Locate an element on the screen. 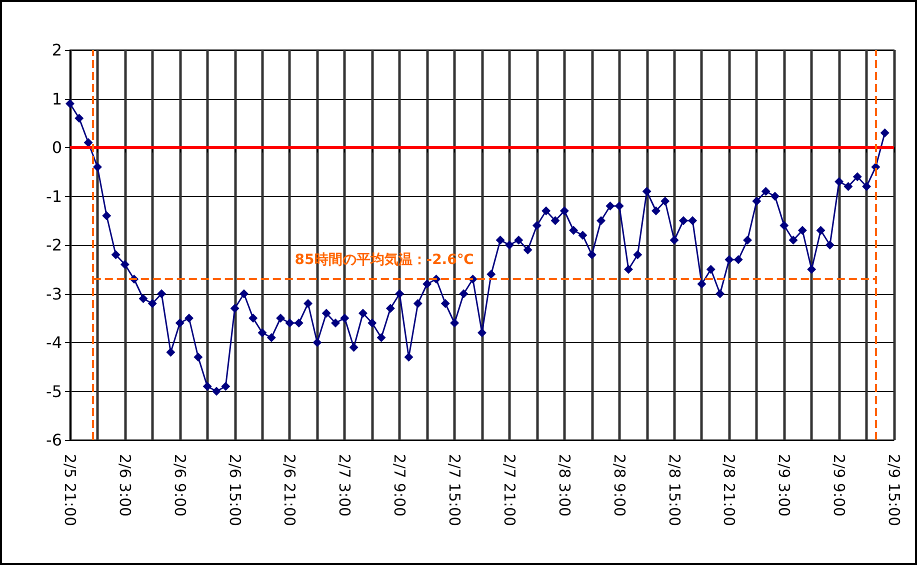  y-tick-label: 2 is located at coordinates (57, 50).